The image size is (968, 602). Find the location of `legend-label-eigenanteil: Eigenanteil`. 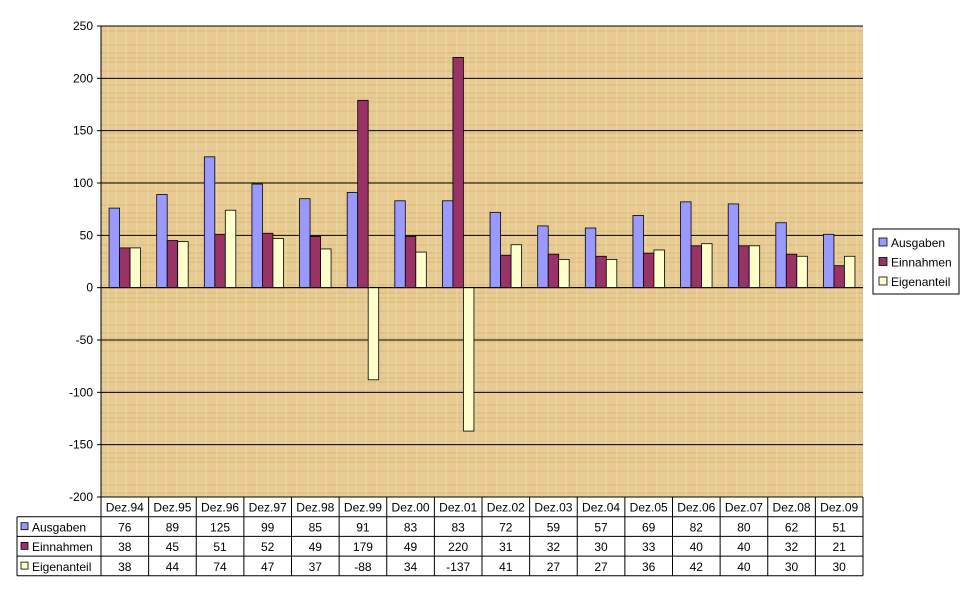

legend-label-eigenanteil: Eigenanteil is located at coordinates (920, 282).